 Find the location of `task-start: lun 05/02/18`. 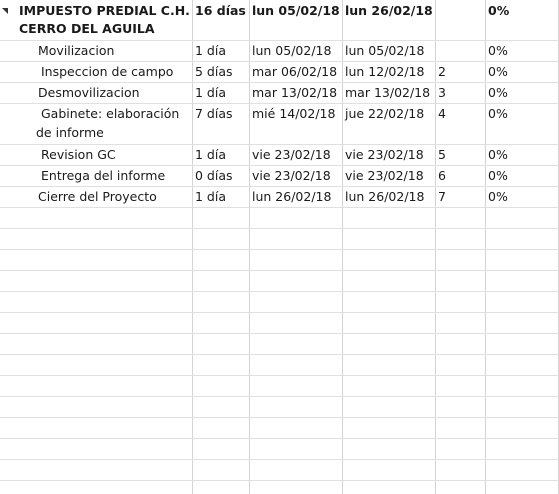

task-start: lun 05/02/18 is located at coordinates (292, 50).